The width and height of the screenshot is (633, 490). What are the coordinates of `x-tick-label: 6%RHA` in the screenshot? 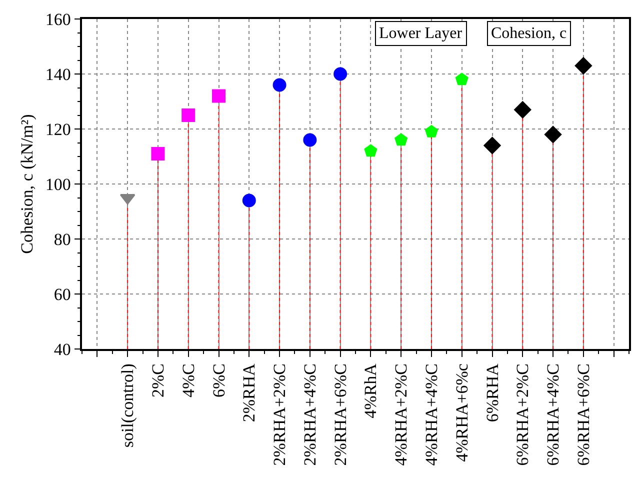 It's located at (492, 392).